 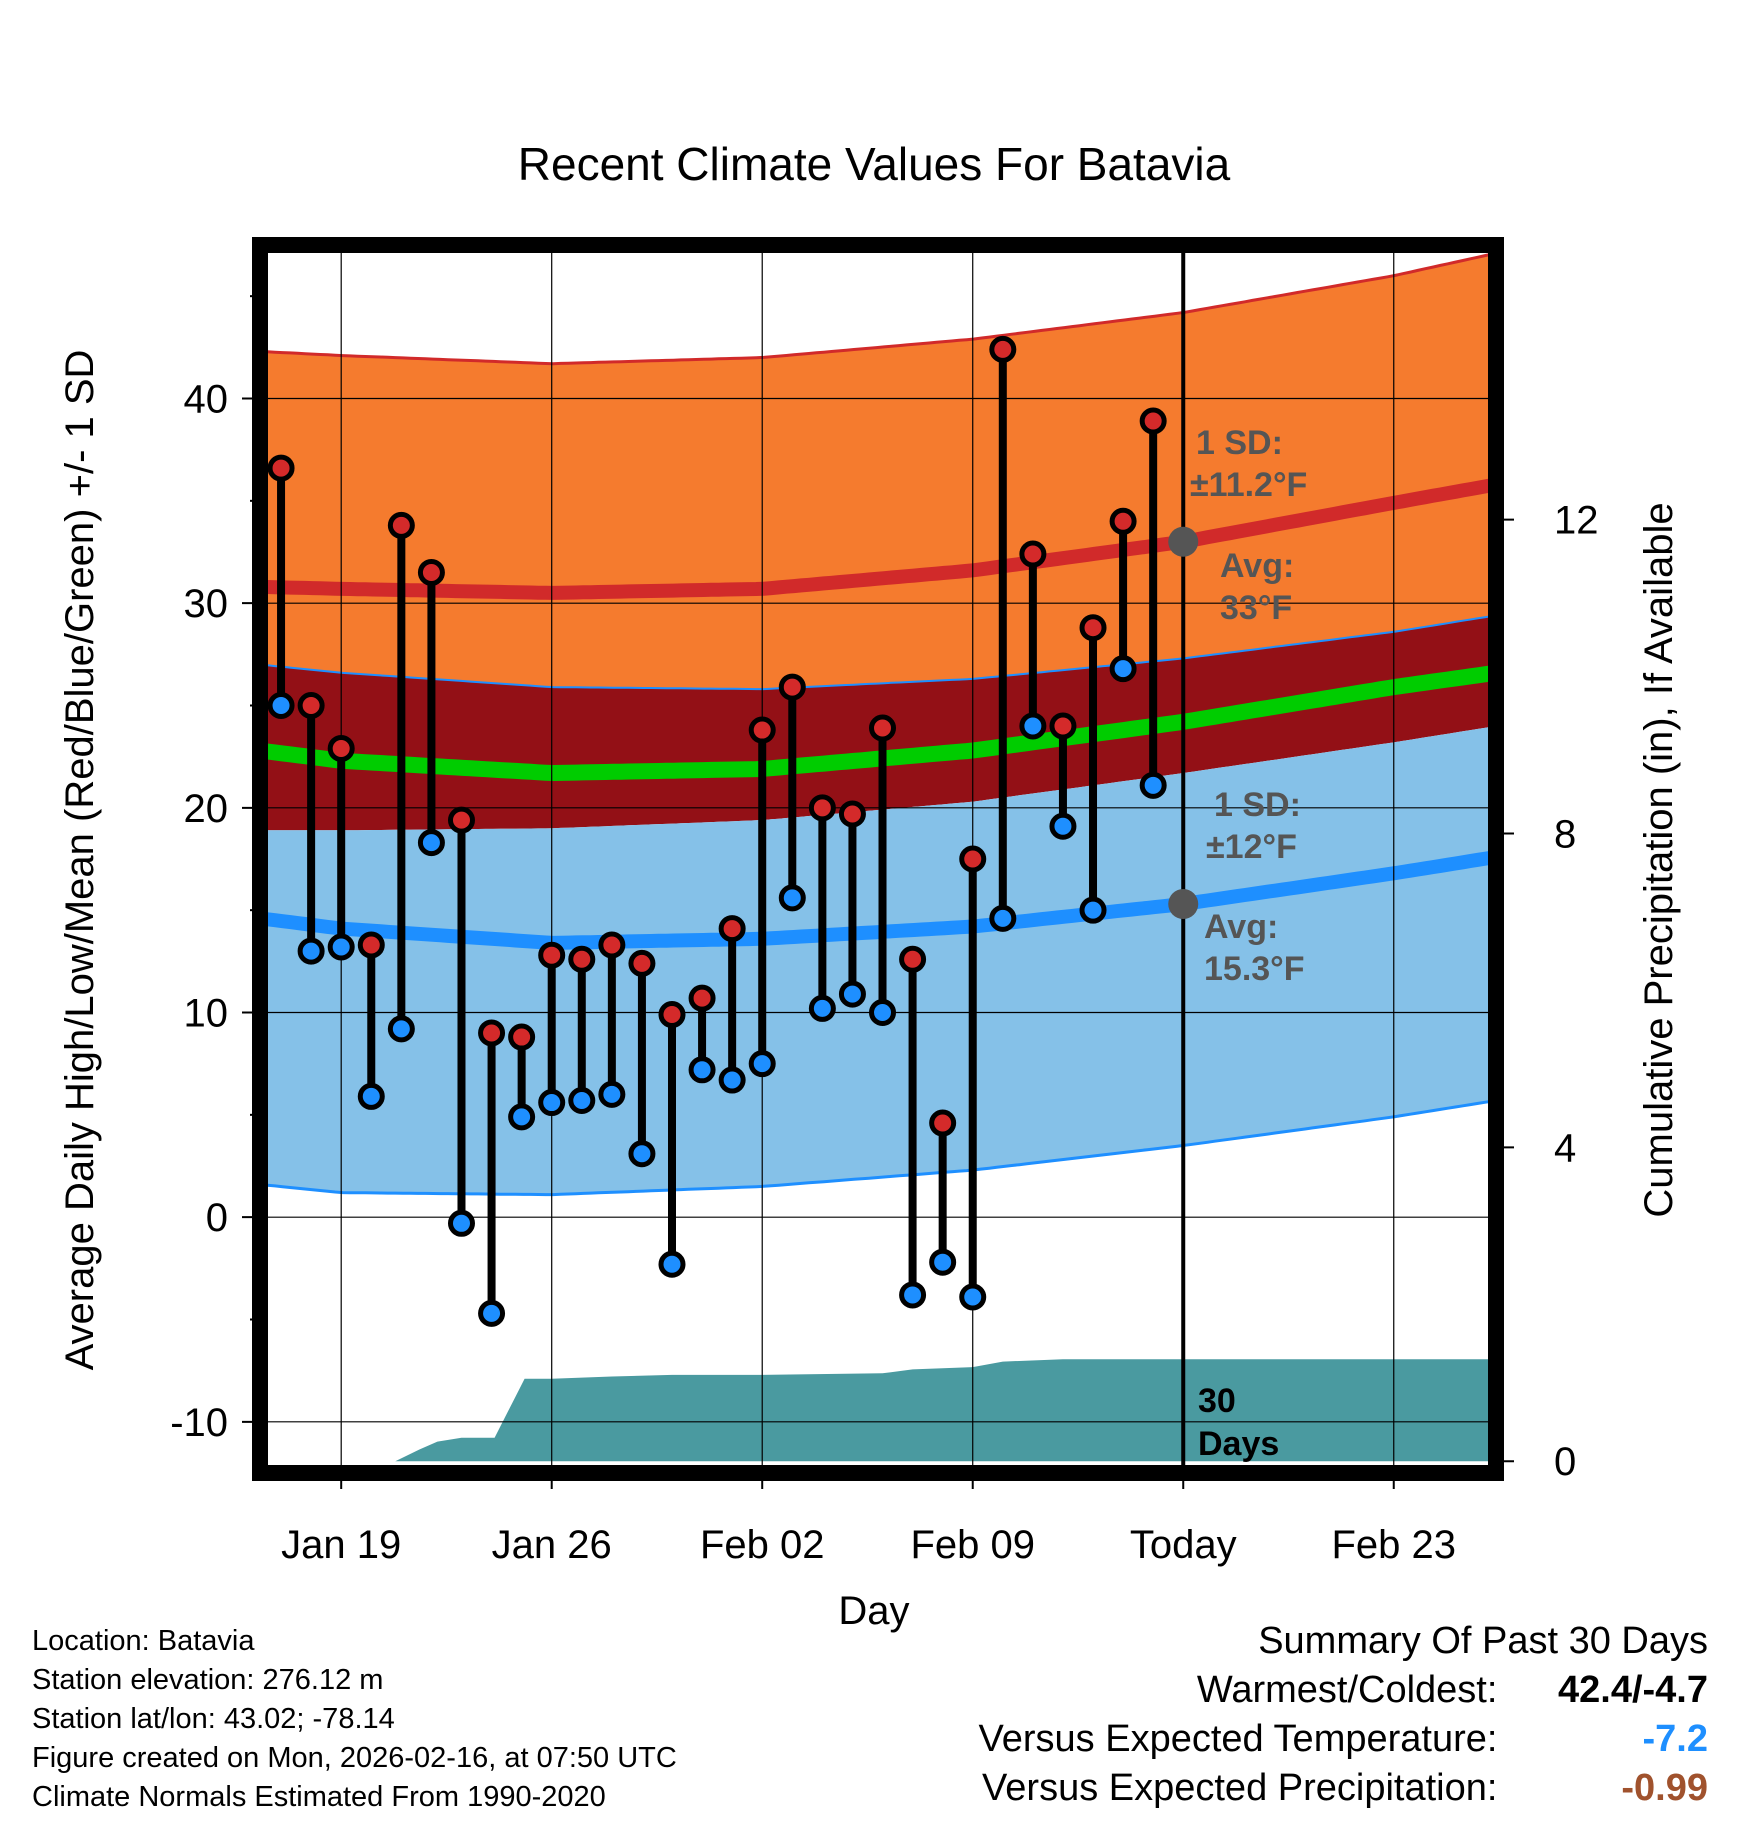 I want to click on y2-tick-label: 8, so click(x=1565, y=834).